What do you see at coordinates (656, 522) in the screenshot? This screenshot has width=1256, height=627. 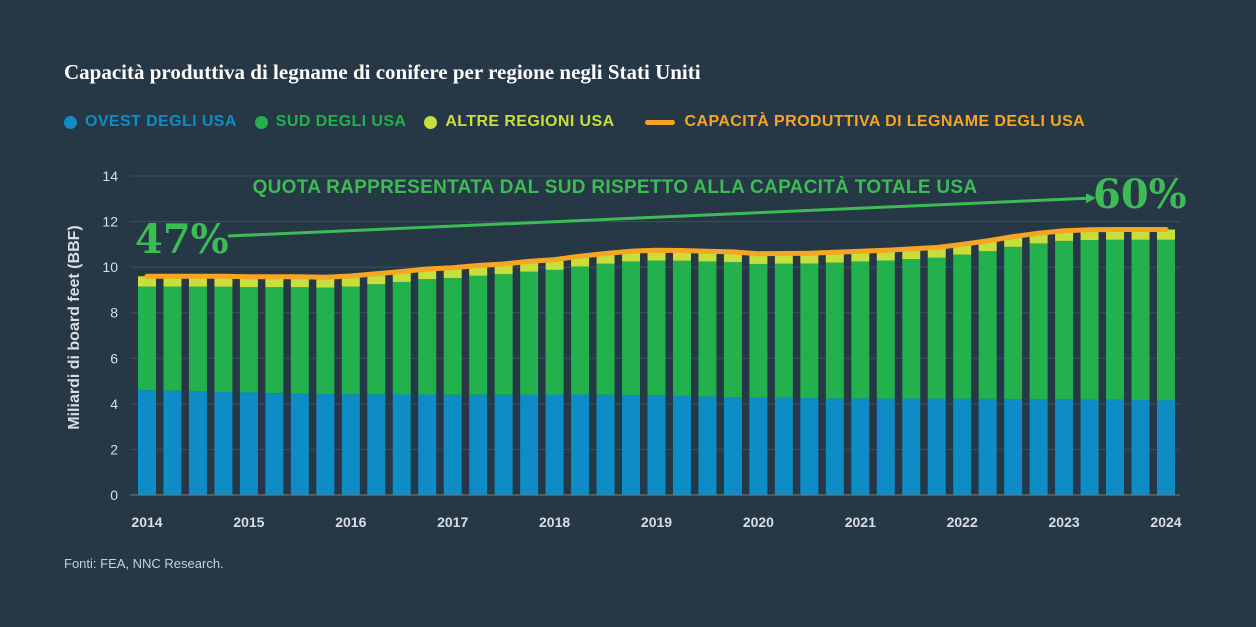 I see `x-tick-label: 2019` at bounding box center [656, 522].